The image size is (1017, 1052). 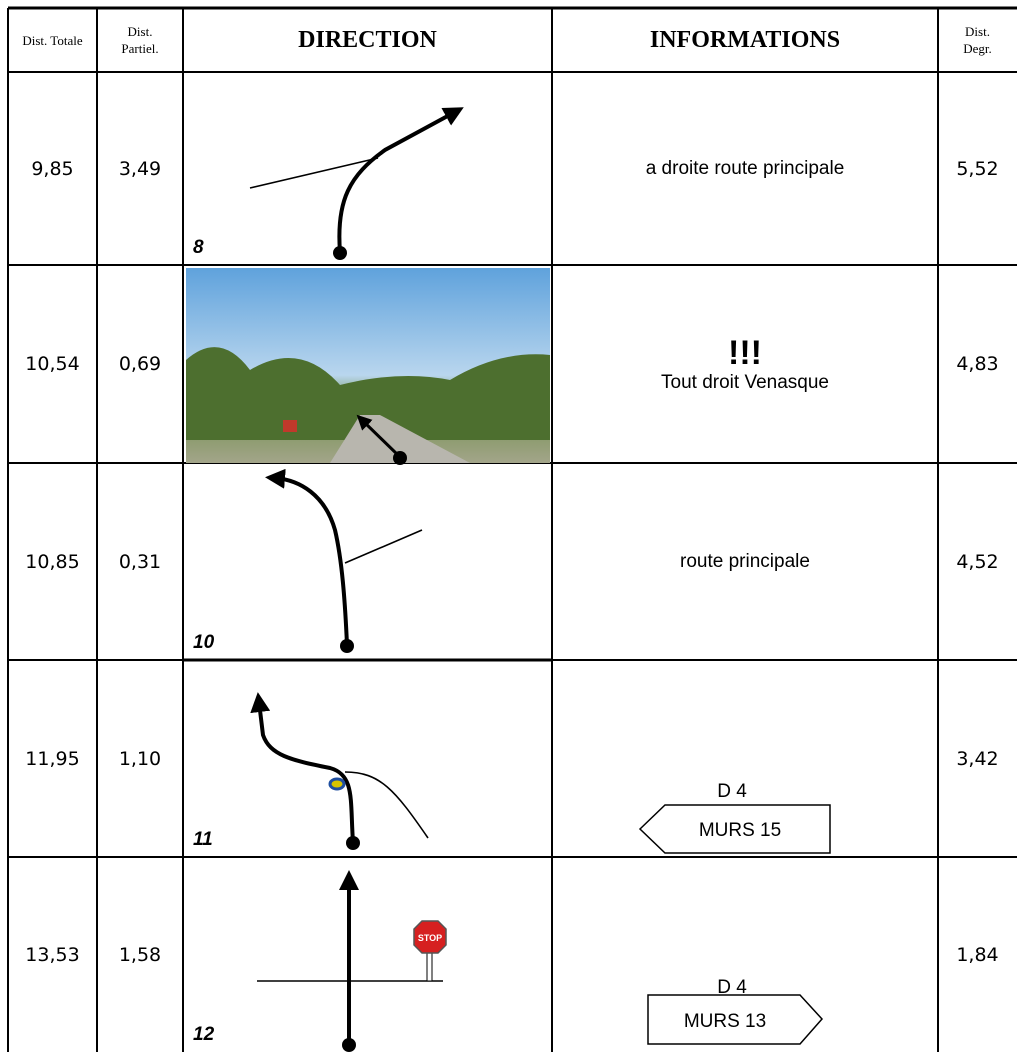 What do you see at coordinates (290, 426) in the screenshot?
I see `photo-sign` at bounding box center [290, 426].